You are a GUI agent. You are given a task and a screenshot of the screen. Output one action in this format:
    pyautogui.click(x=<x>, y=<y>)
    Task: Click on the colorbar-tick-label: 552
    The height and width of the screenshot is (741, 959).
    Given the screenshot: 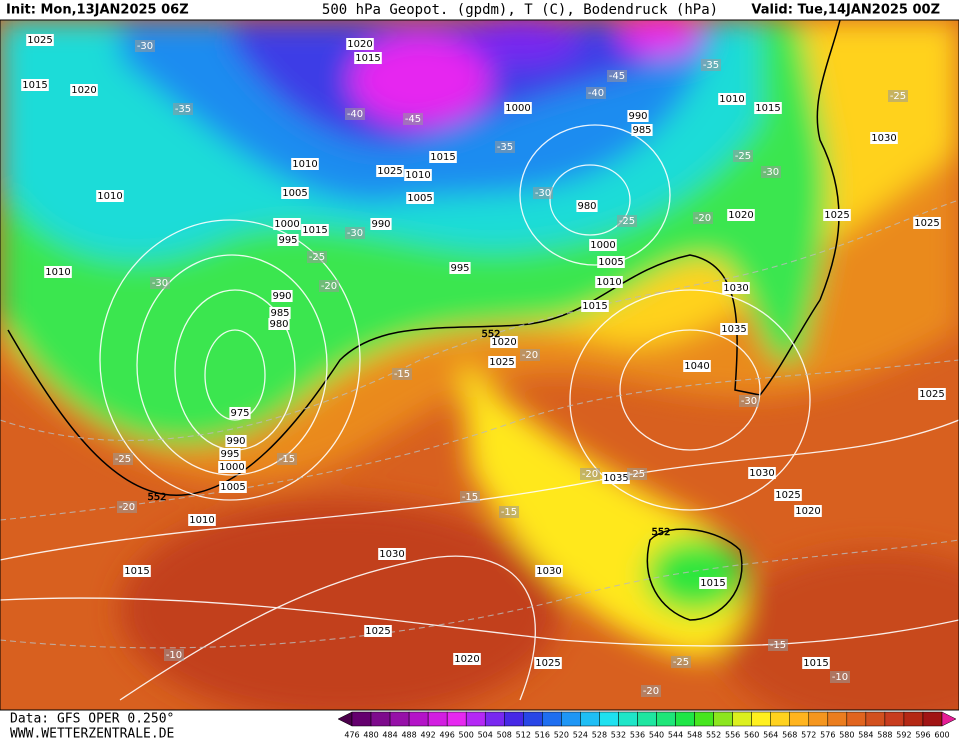 What is the action you would take?
    pyautogui.click(x=713, y=735)
    